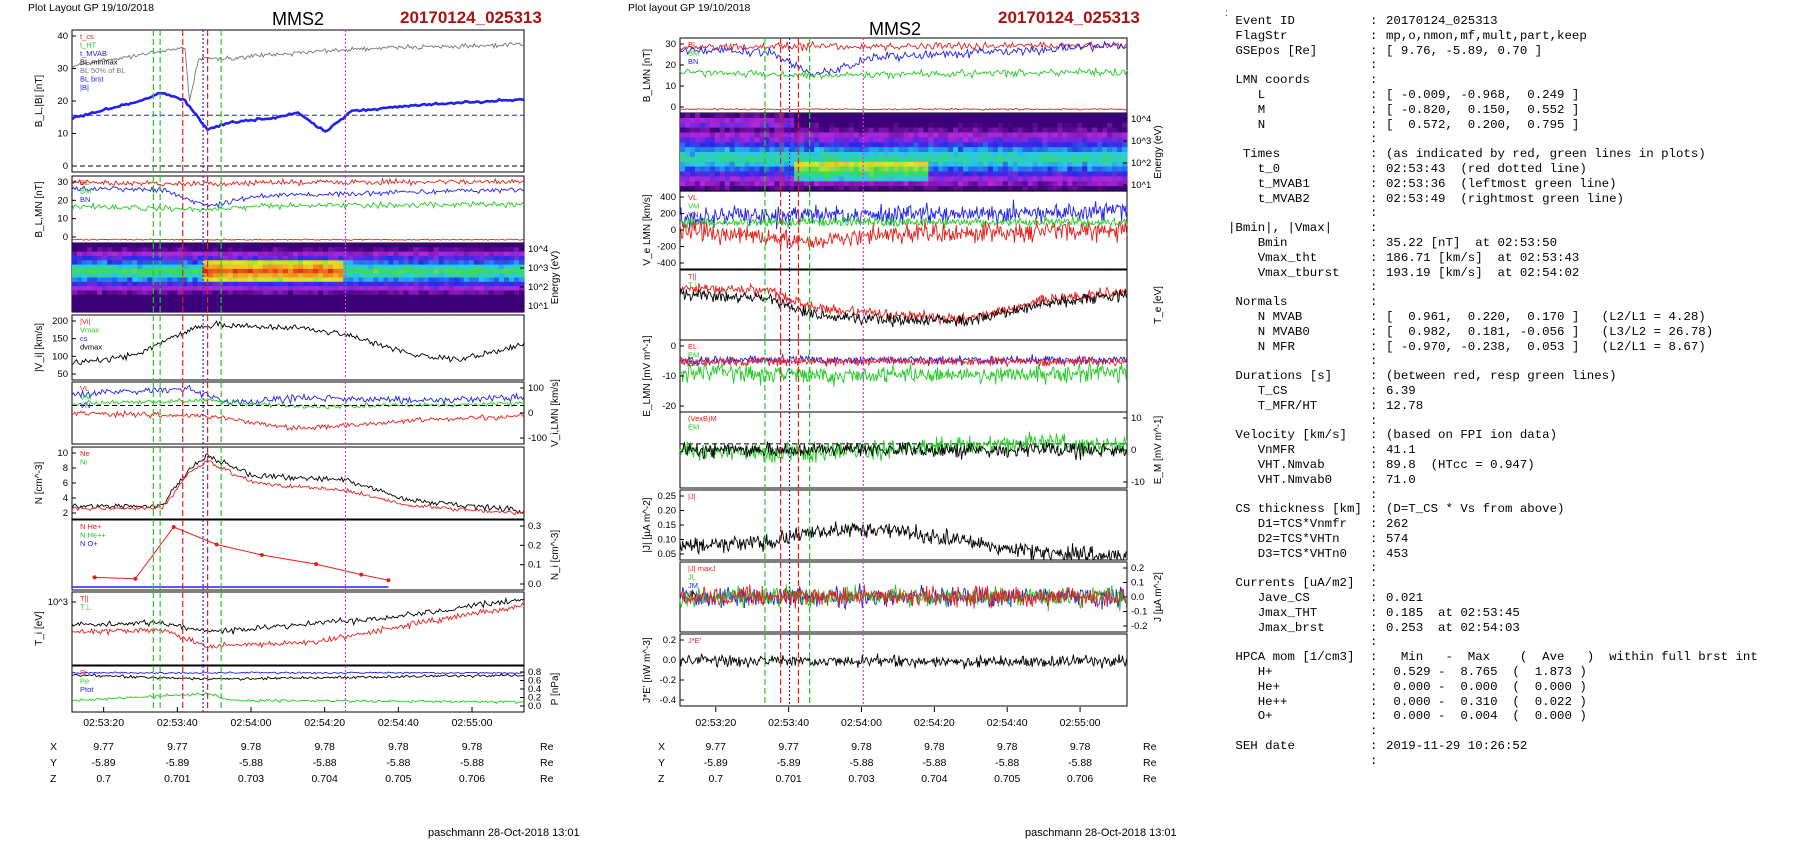 Image resolution: width=1804 pixels, height=841 pixels. What do you see at coordinates (1493, 51) in the screenshot?
I see `info-row: GSEpos [Re]:[ 9.76, -5.89, 0.70 ]` at bounding box center [1493, 51].